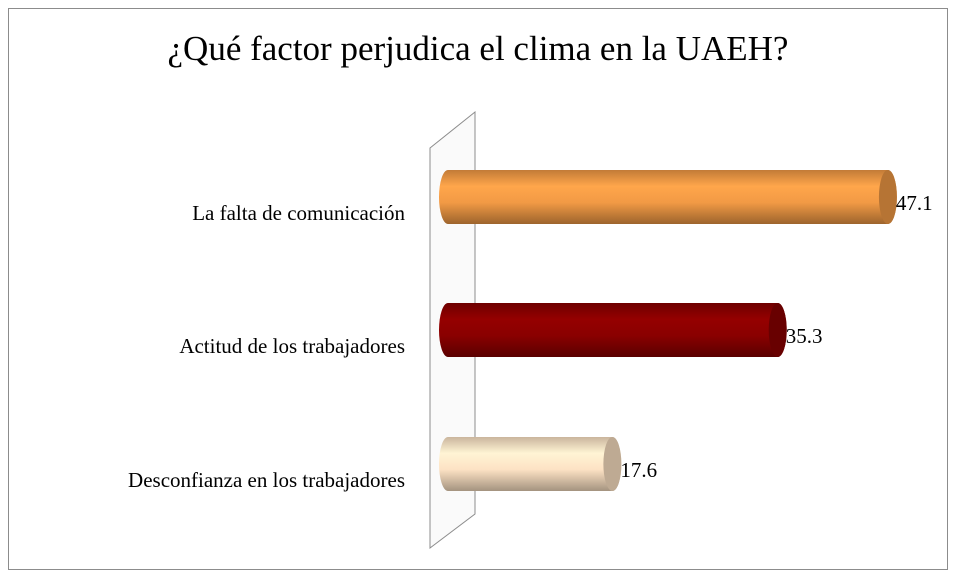 Image resolution: width=956 pixels, height=578 pixels. Describe the element at coordinates (804, 336) in the screenshot. I see `value-label: 35.3` at that location.